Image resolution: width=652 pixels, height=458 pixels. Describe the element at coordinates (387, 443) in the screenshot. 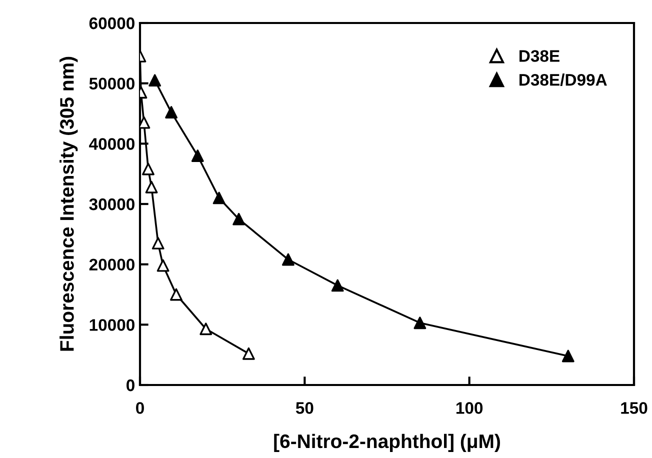

I see `x-axis-title: [6-Nitro-2-naphthol] (μM)` at that location.